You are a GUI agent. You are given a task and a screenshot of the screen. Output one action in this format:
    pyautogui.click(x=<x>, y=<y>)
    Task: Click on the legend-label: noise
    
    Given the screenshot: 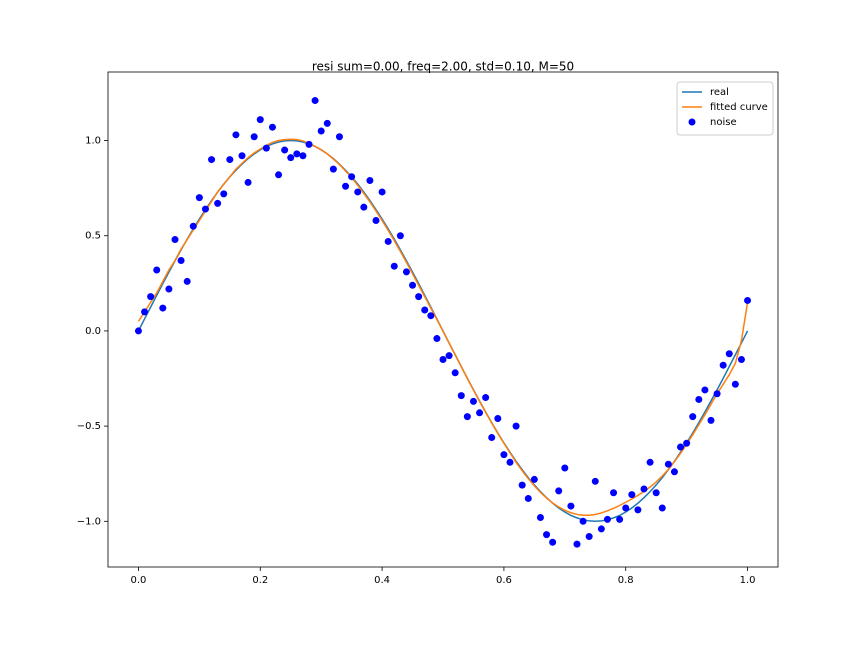 What is the action you would take?
    pyautogui.click(x=723, y=122)
    